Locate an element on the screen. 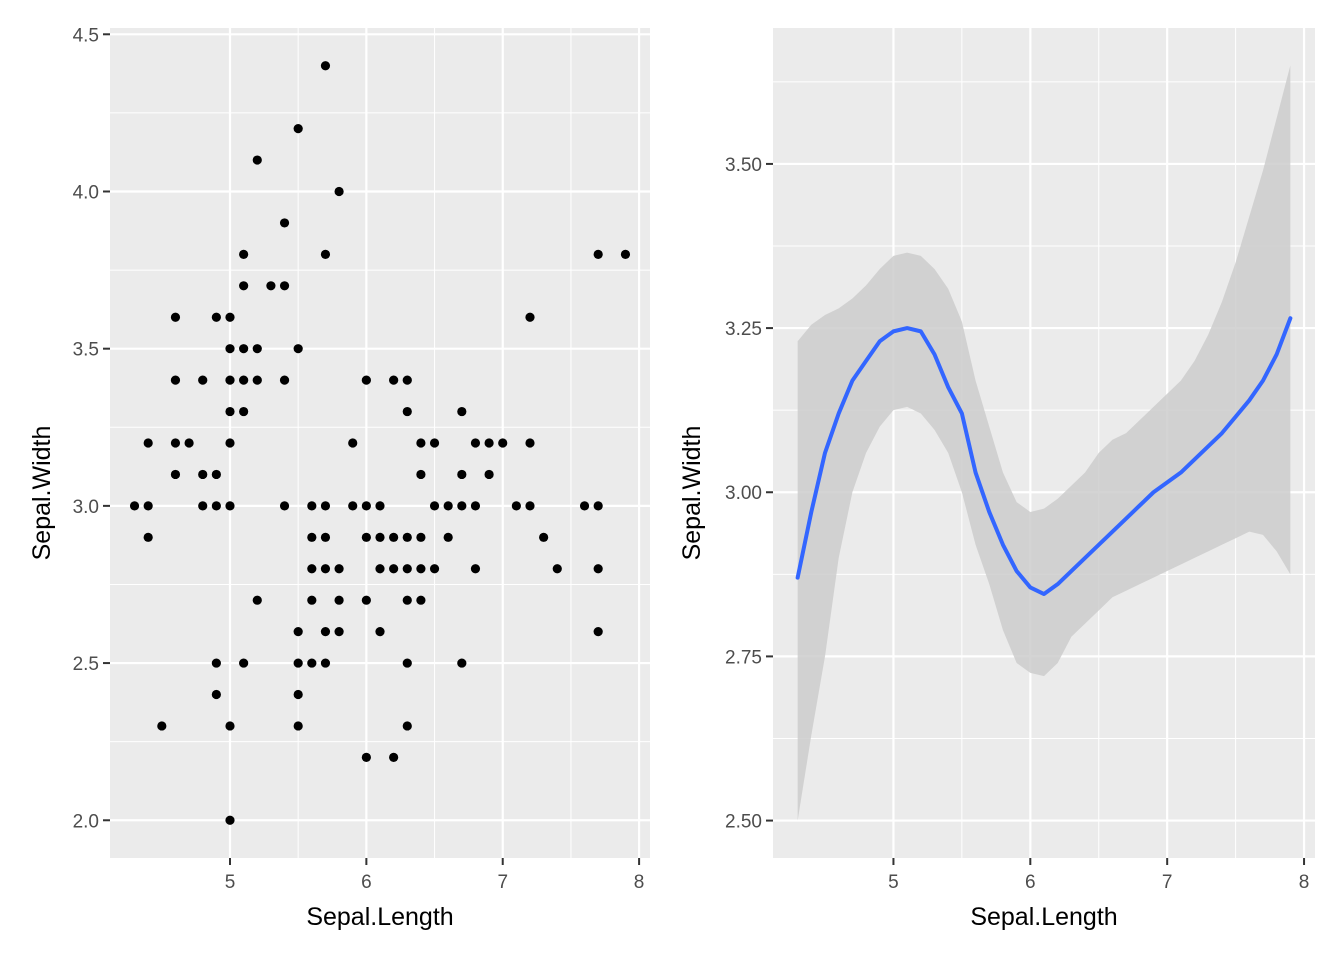 The image size is (1344, 960). y-tick-label: 3.0 is located at coordinates (86, 507).